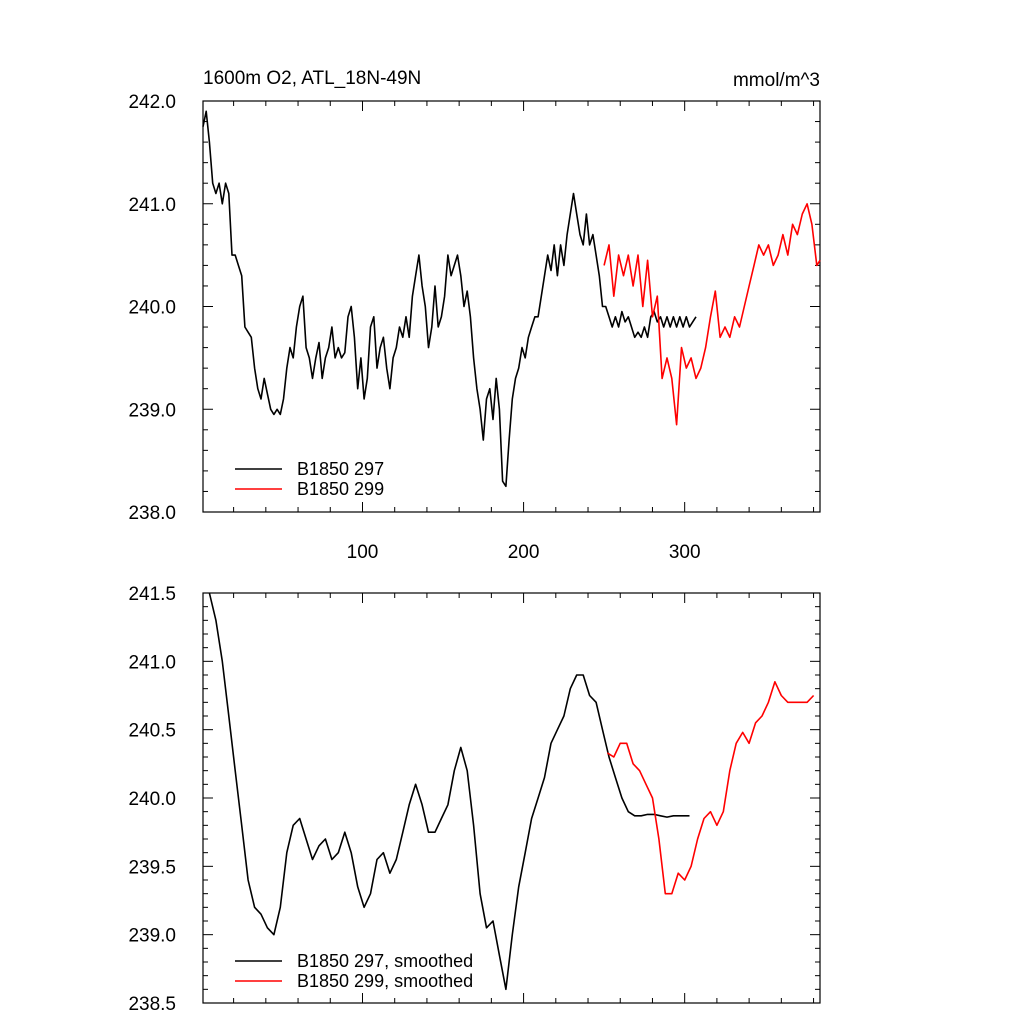  Describe the element at coordinates (312, 78) in the screenshot. I see `top-panel-title: 1600m O2, ATL_18N-49N` at that location.